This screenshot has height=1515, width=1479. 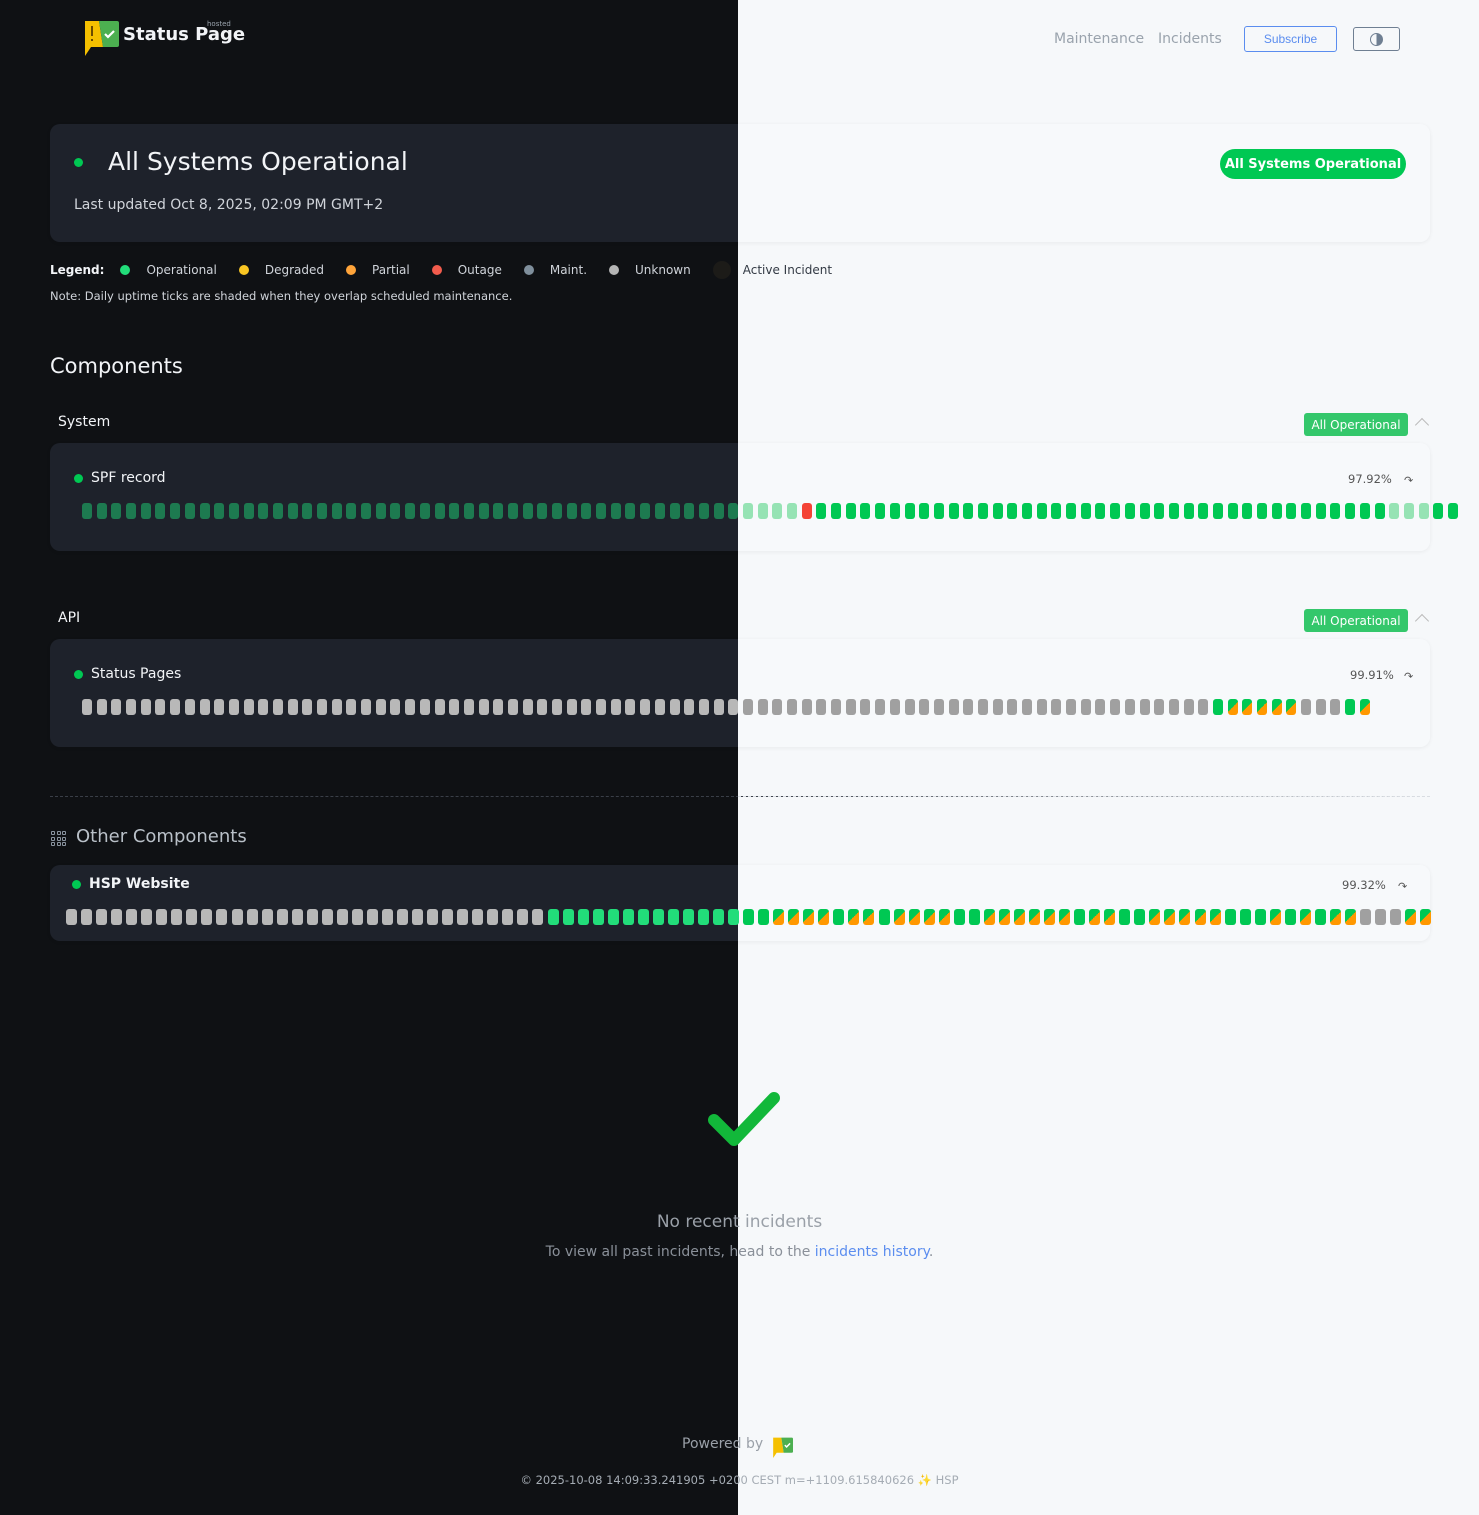 What do you see at coordinates (1290, 39) in the screenshot?
I see `subscribe-button: Subscribe` at bounding box center [1290, 39].